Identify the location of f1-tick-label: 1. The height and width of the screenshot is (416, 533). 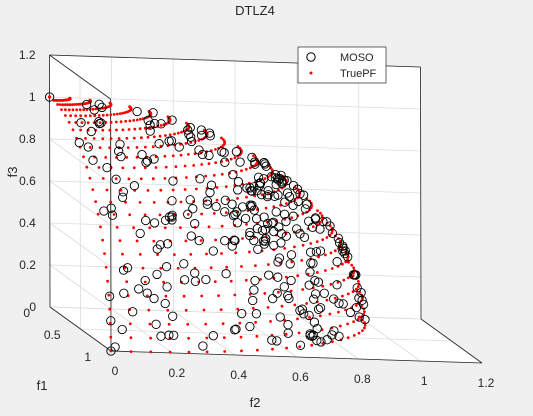
(87, 357).